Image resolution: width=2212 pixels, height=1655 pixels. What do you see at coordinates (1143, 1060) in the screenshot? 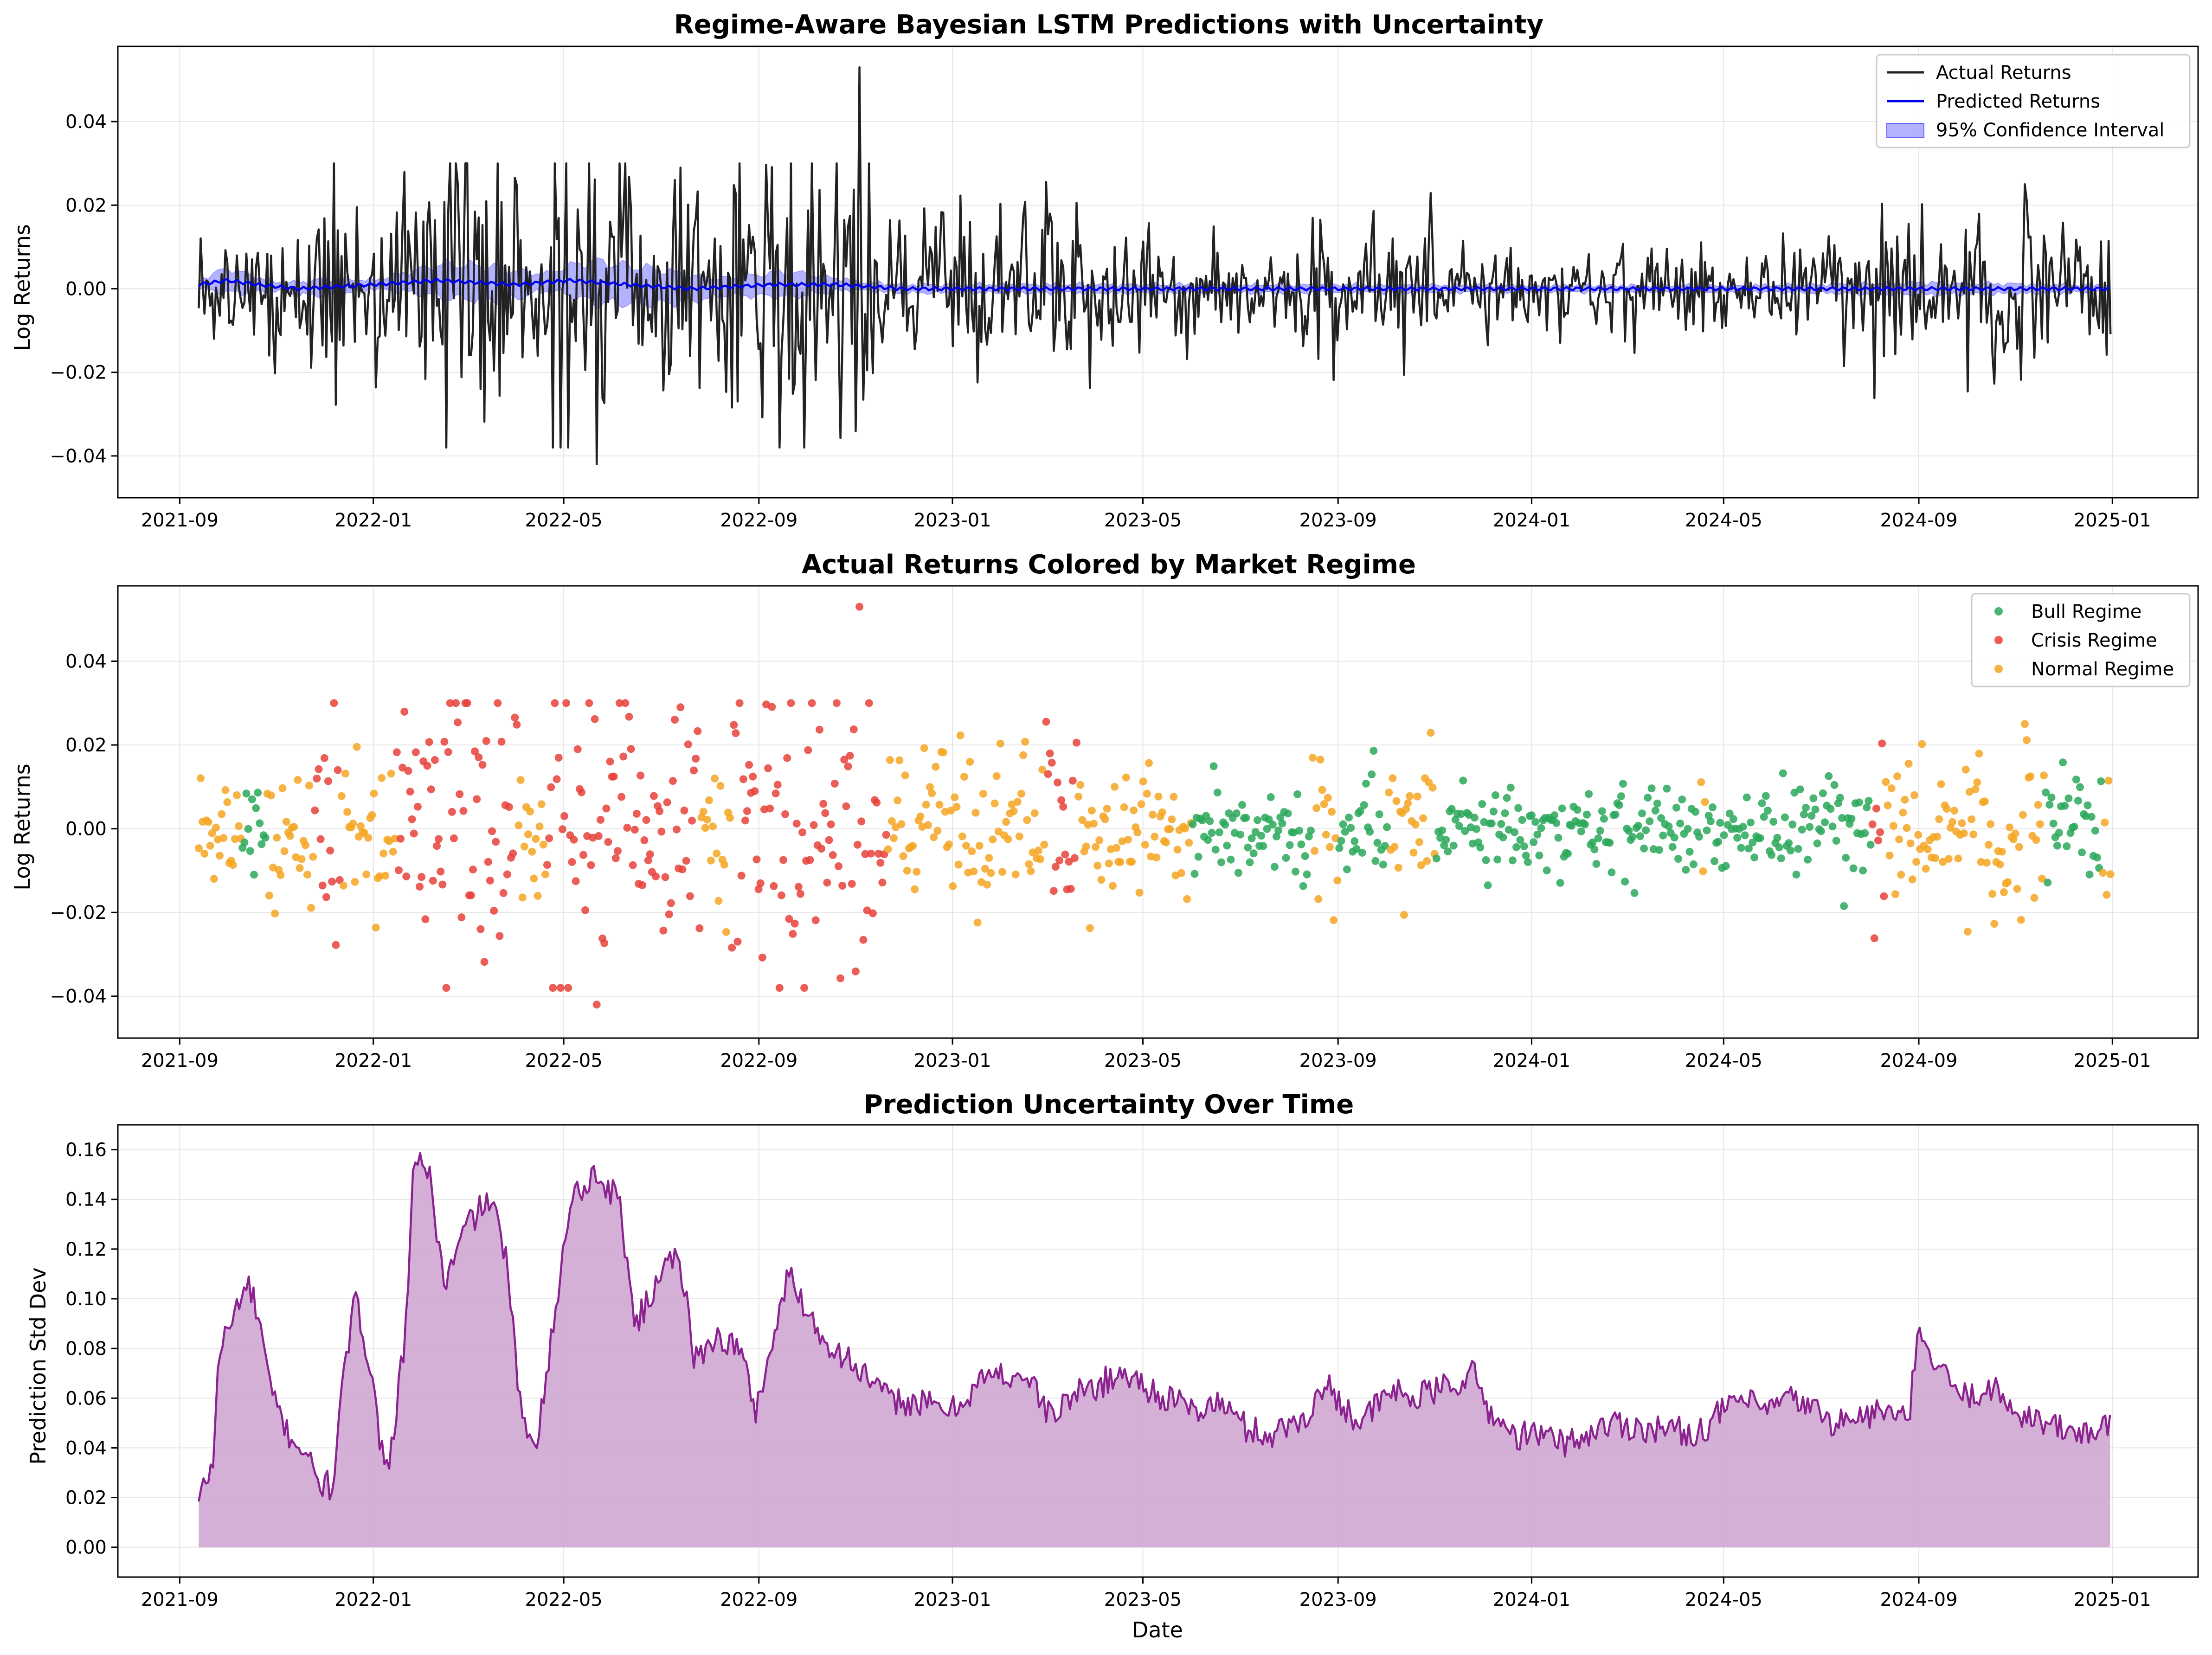
I see `panel-2-xtick-label: 2023-05` at bounding box center [1143, 1060].